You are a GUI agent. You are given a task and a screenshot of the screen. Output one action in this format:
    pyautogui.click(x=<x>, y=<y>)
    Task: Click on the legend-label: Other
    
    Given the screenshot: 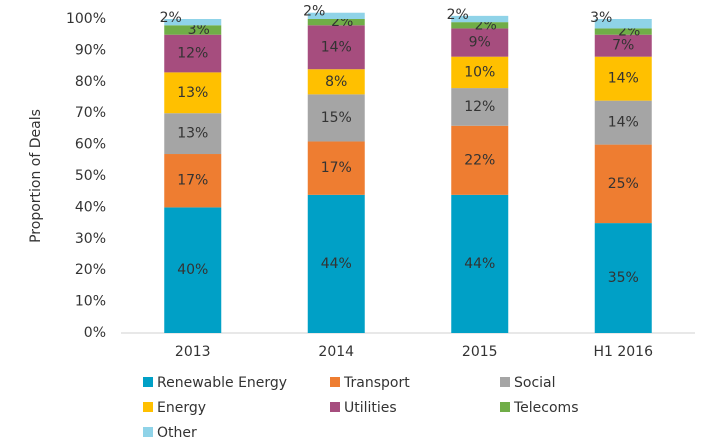 What is the action you would take?
    pyautogui.click(x=177, y=433)
    